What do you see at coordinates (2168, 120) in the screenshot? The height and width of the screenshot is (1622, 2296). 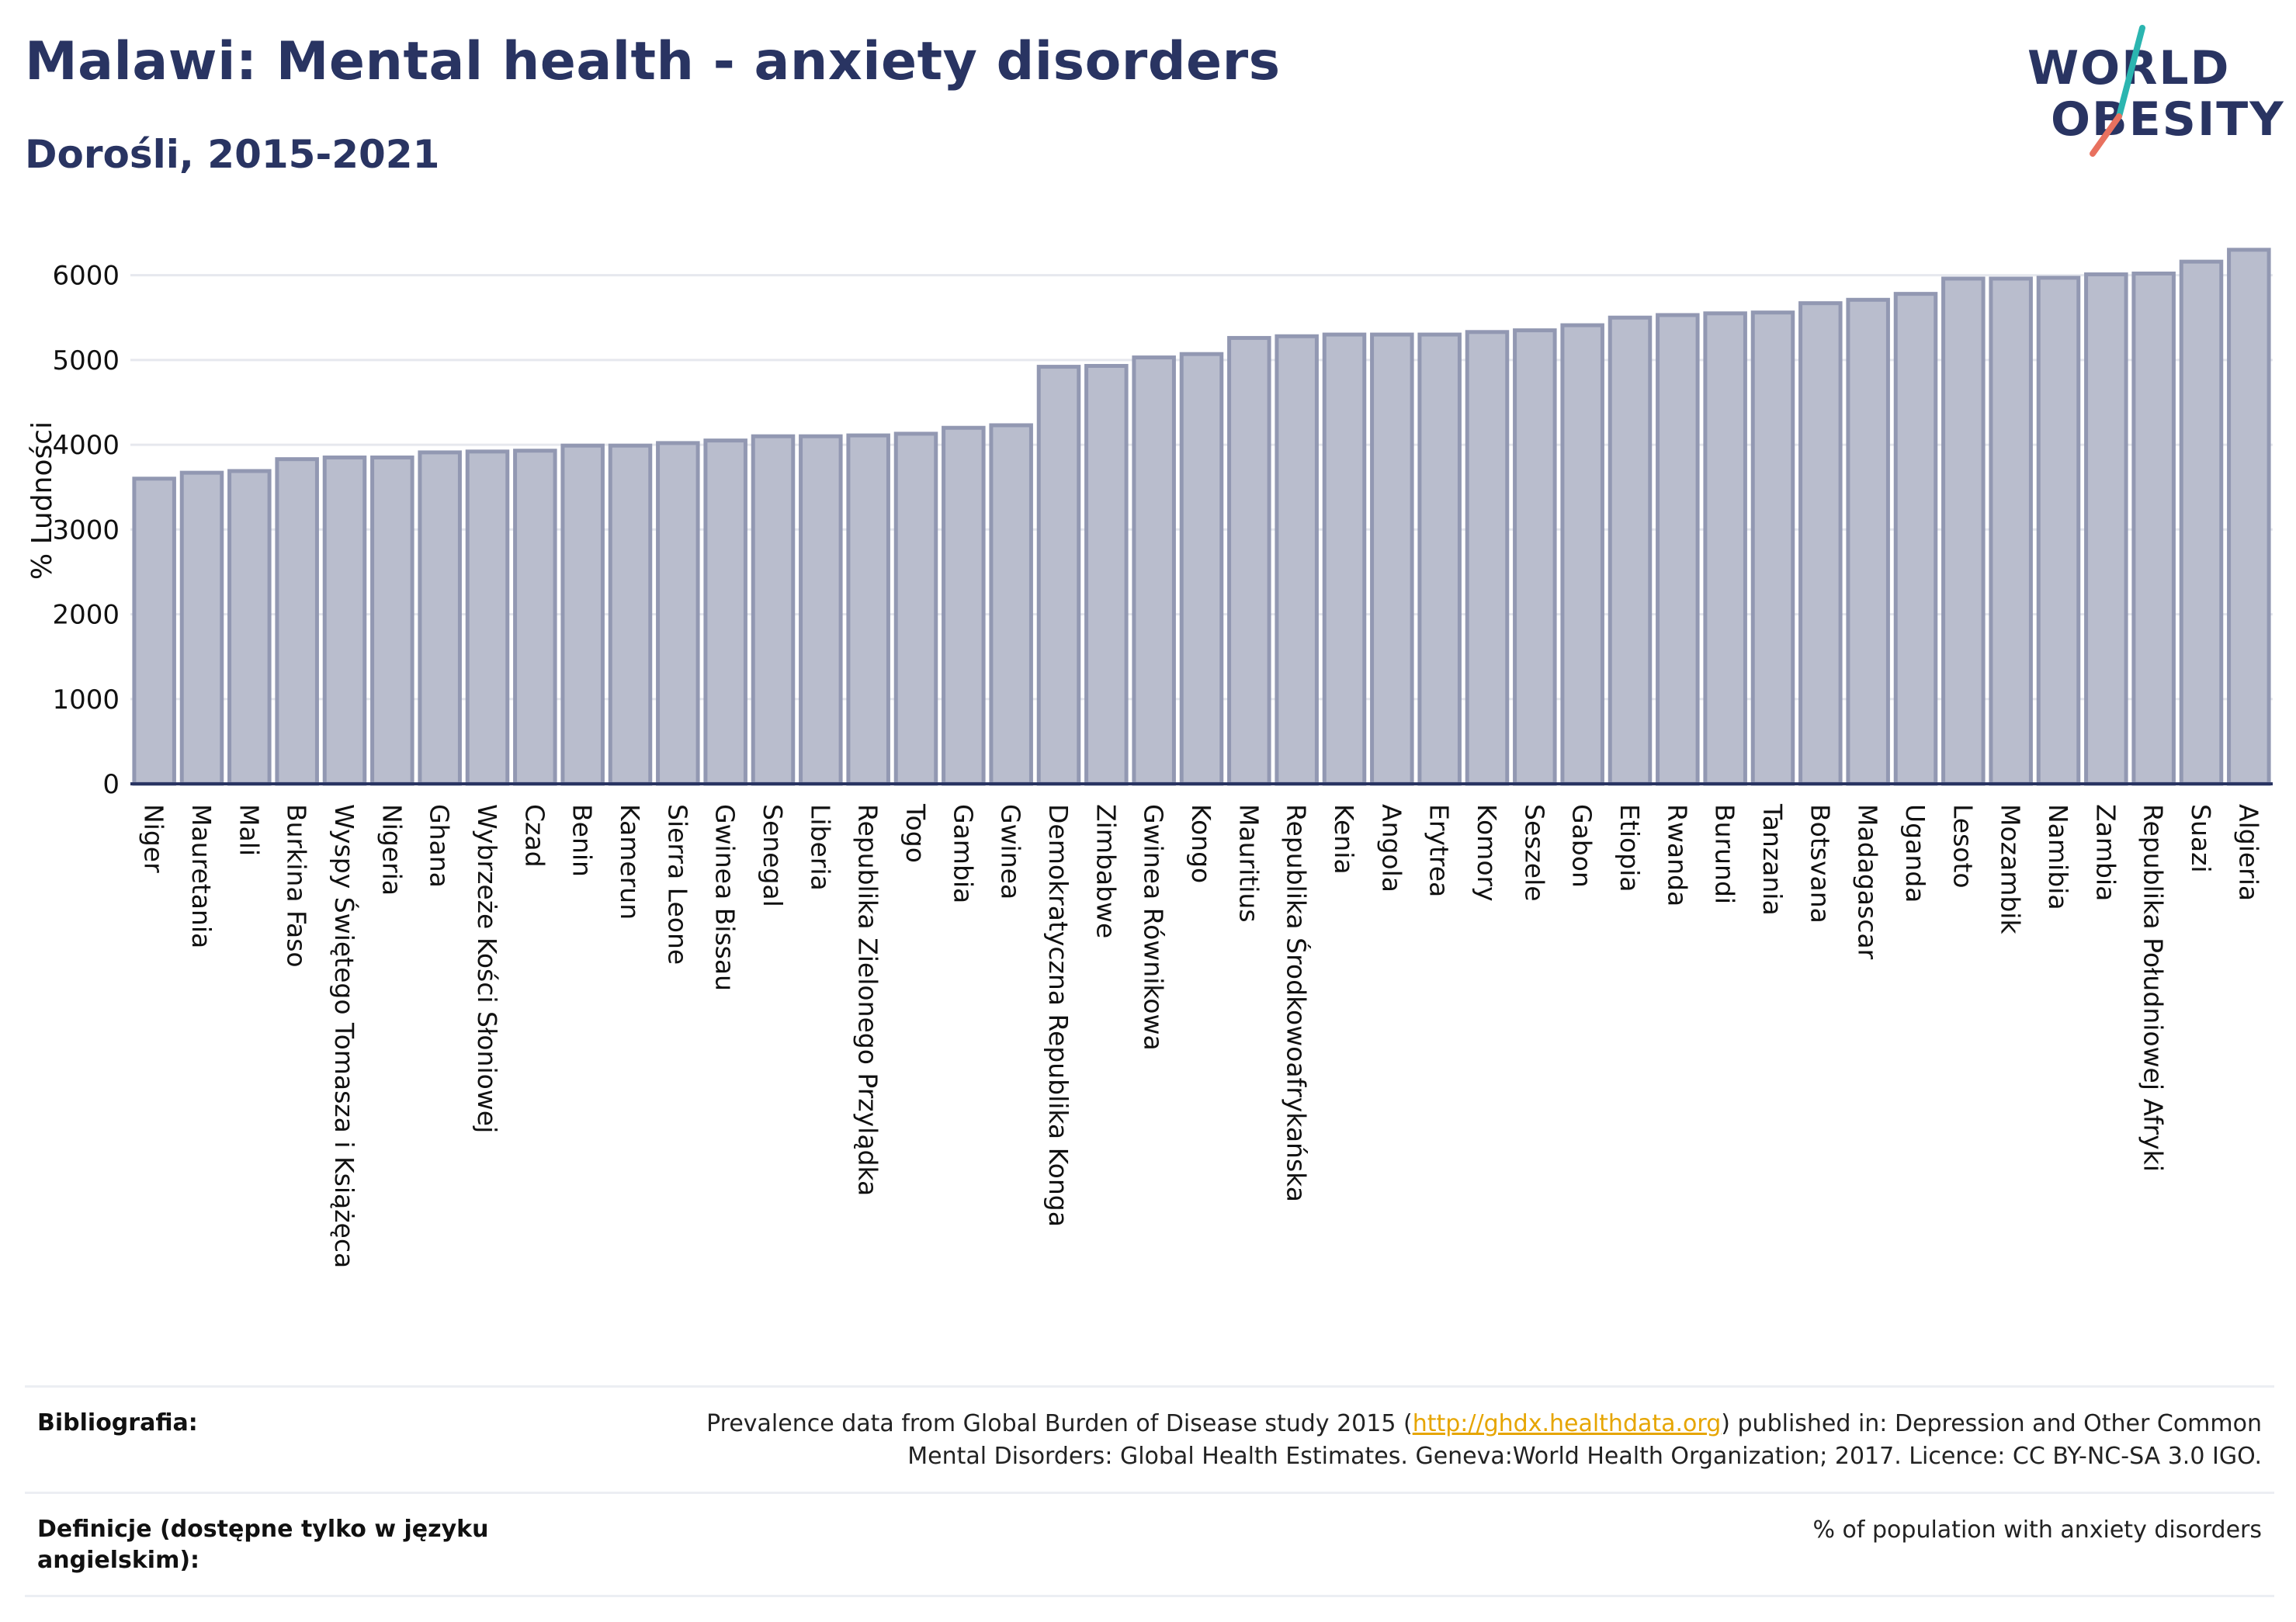 I see `logo-line-2: OBESITY` at bounding box center [2168, 120].